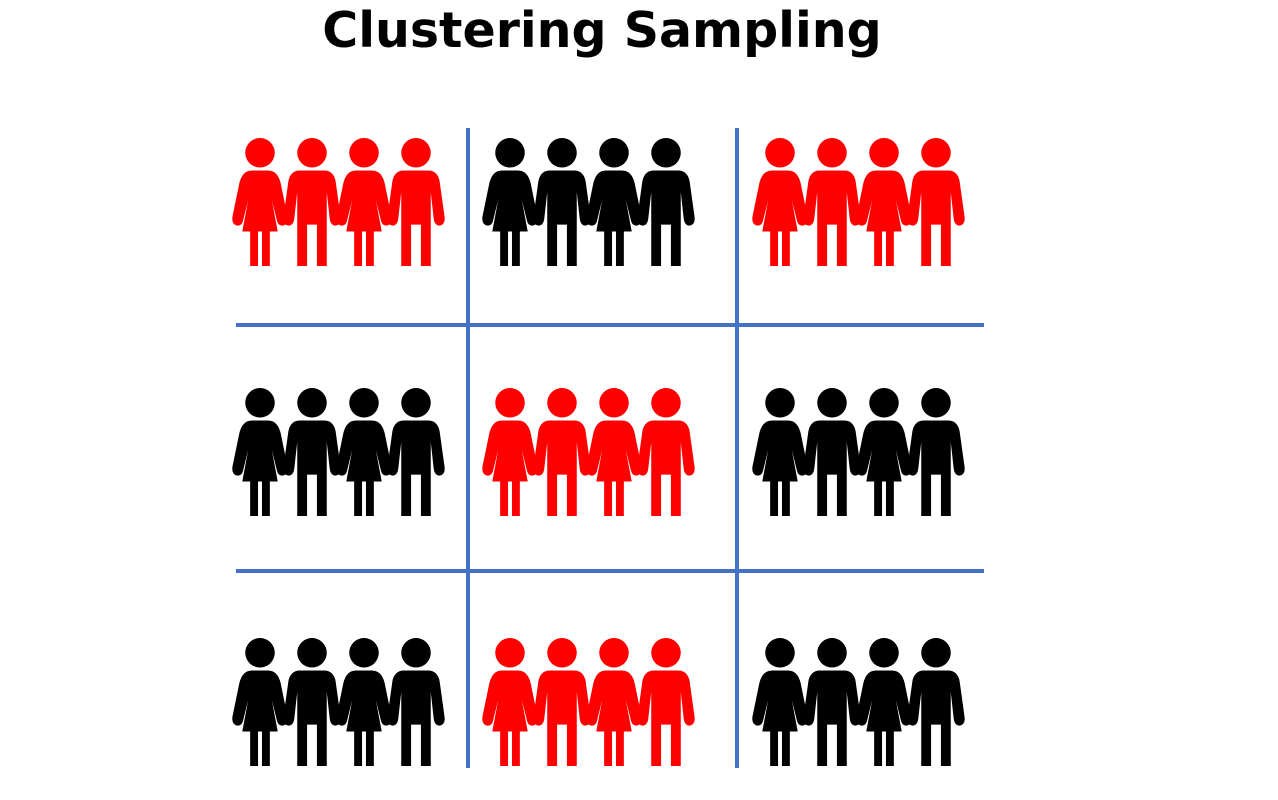 The width and height of the screenshot is (1278, 800). I want to click on cluster-r1-c1-selected, so click(338, 202).